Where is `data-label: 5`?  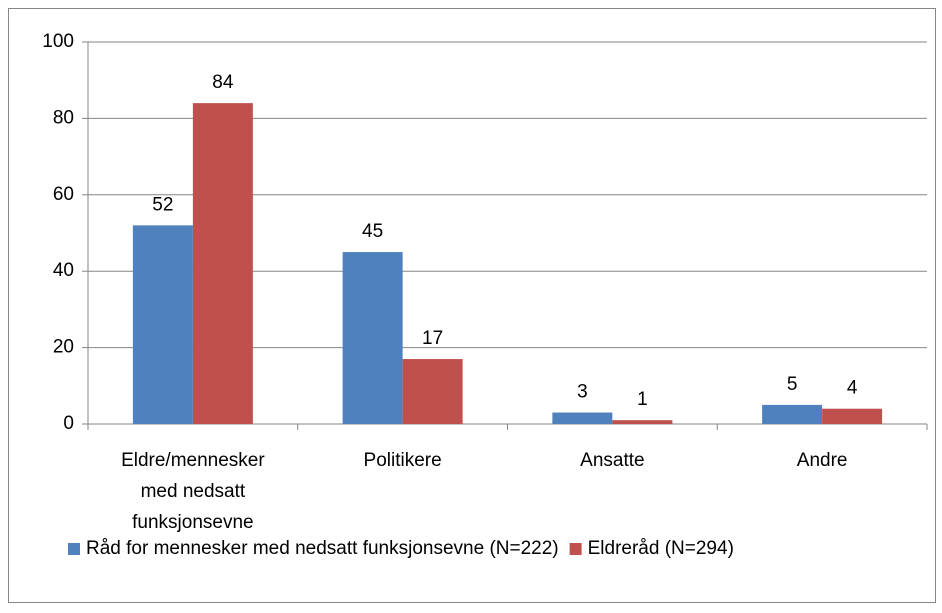 data-label: 5 is located at coordinates (792, 384).